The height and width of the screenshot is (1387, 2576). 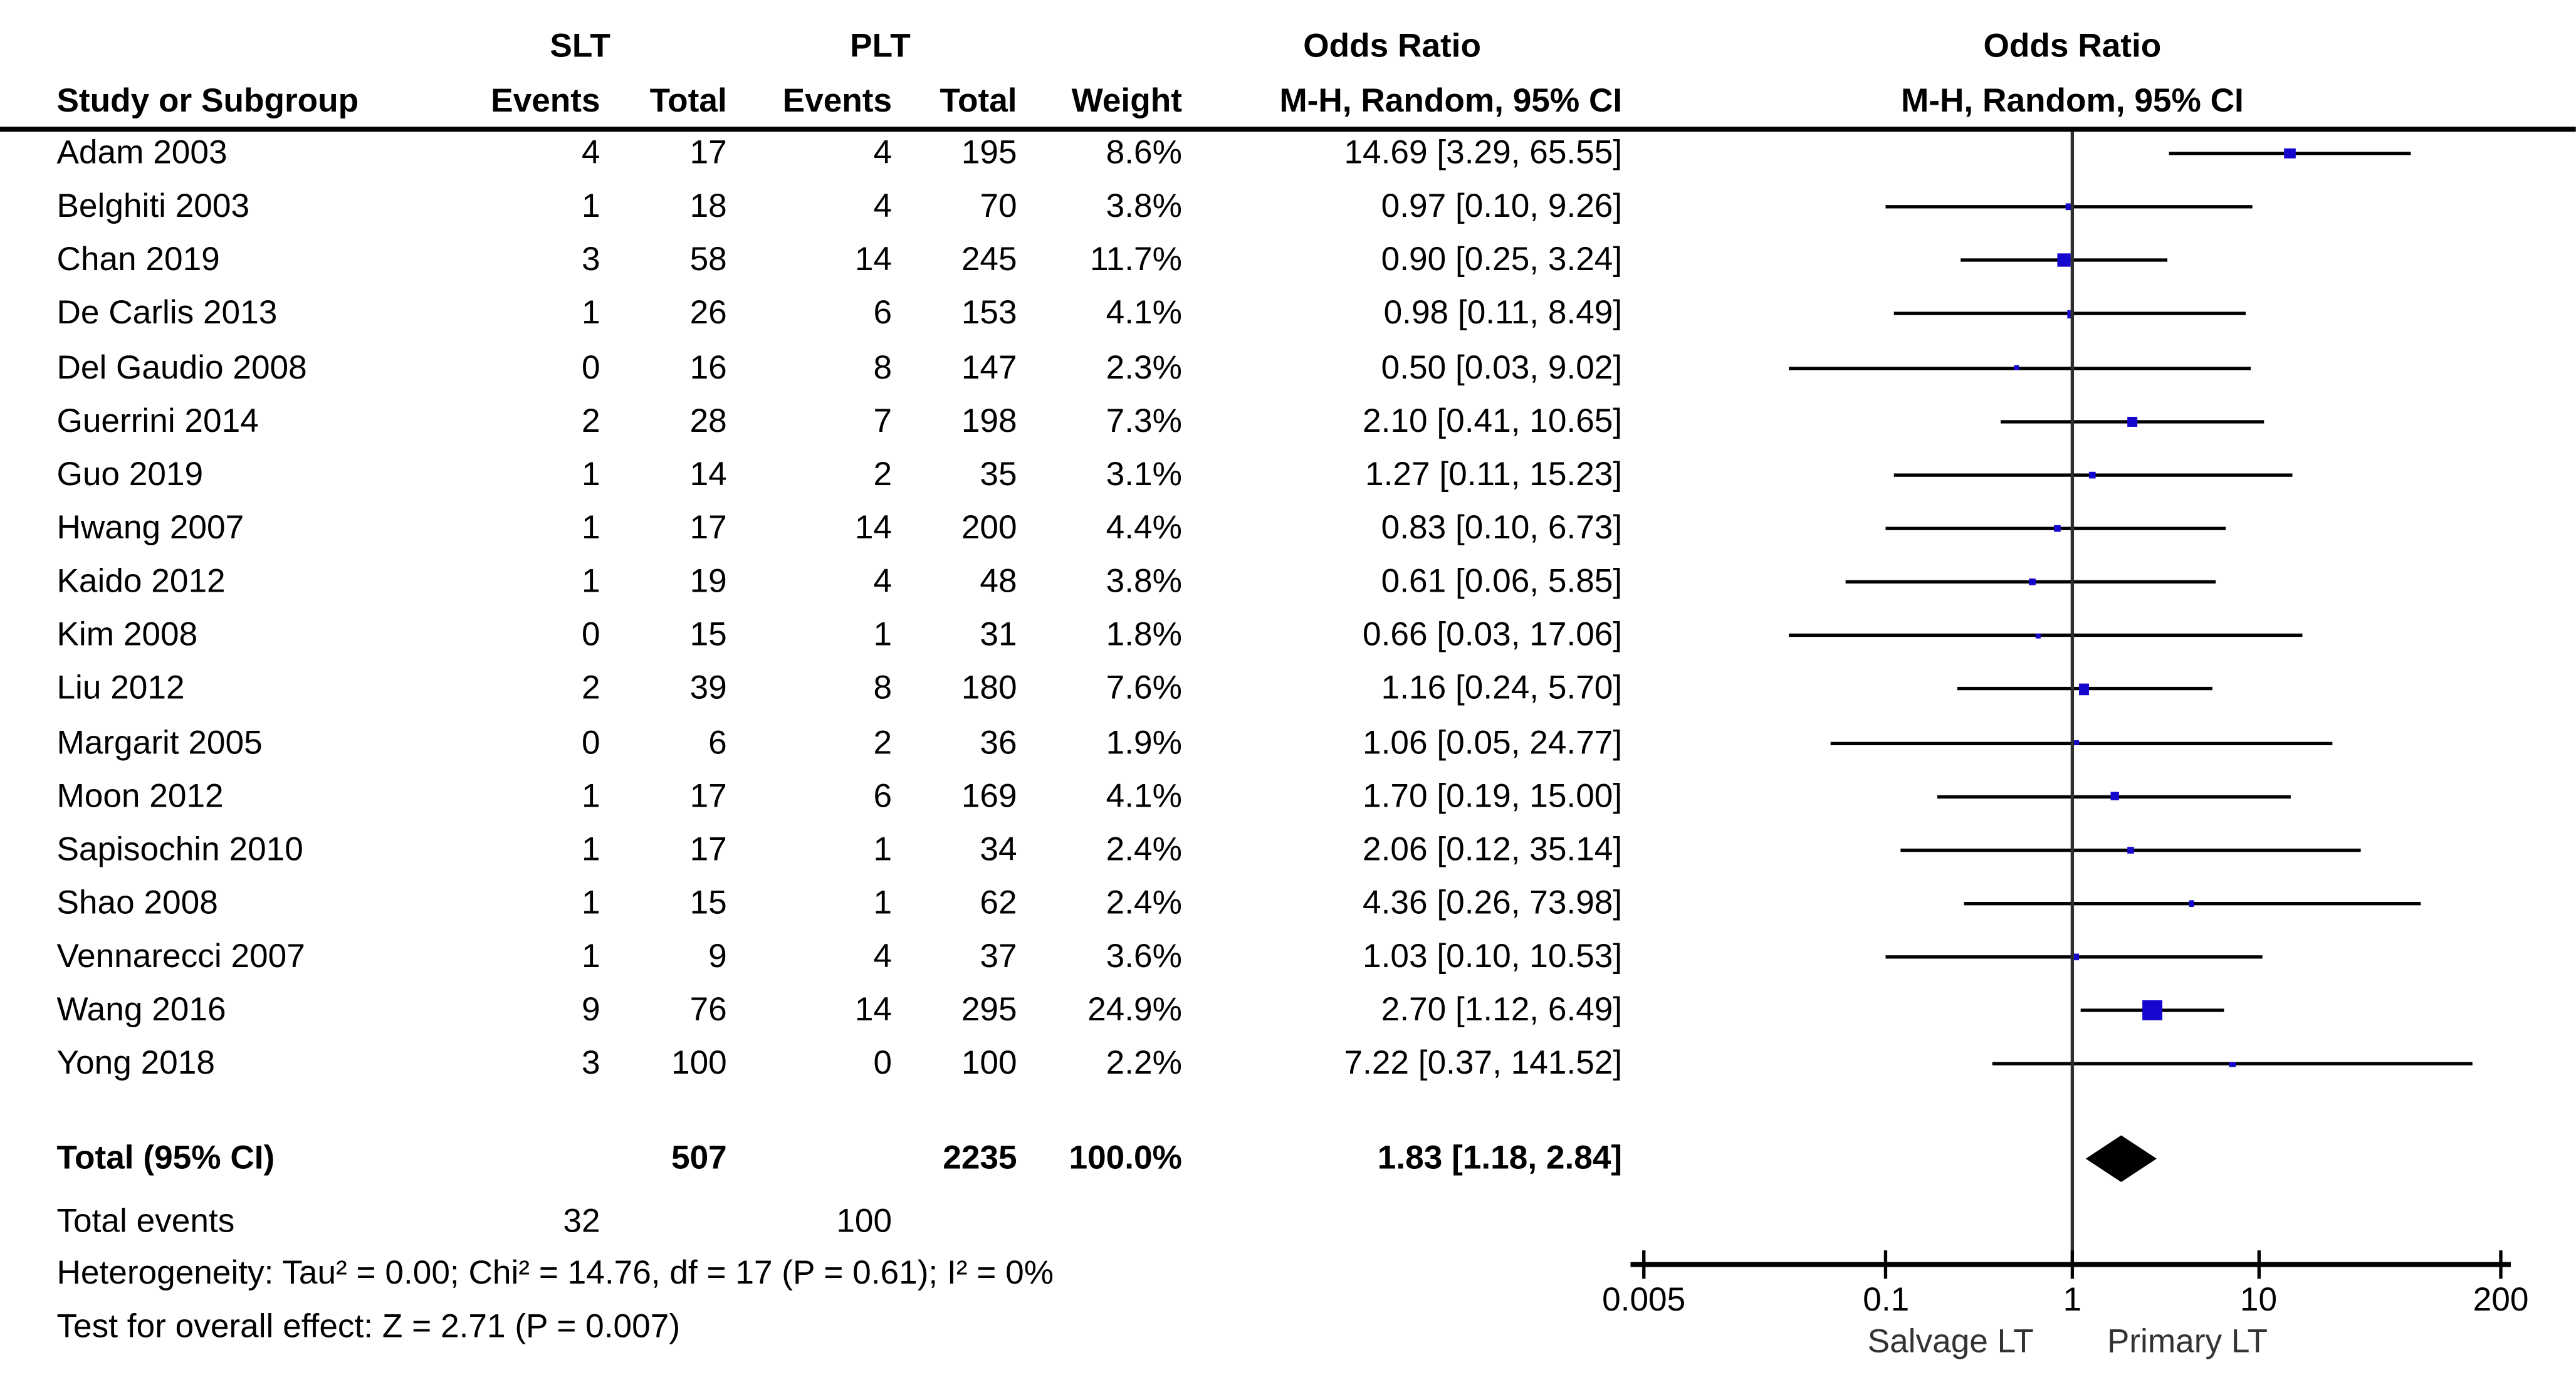 What do you see at coordinates (167, 314) in the screenshot?
I see `study-name-cell: De Carlis 2013` at bounding box center [167, 314].